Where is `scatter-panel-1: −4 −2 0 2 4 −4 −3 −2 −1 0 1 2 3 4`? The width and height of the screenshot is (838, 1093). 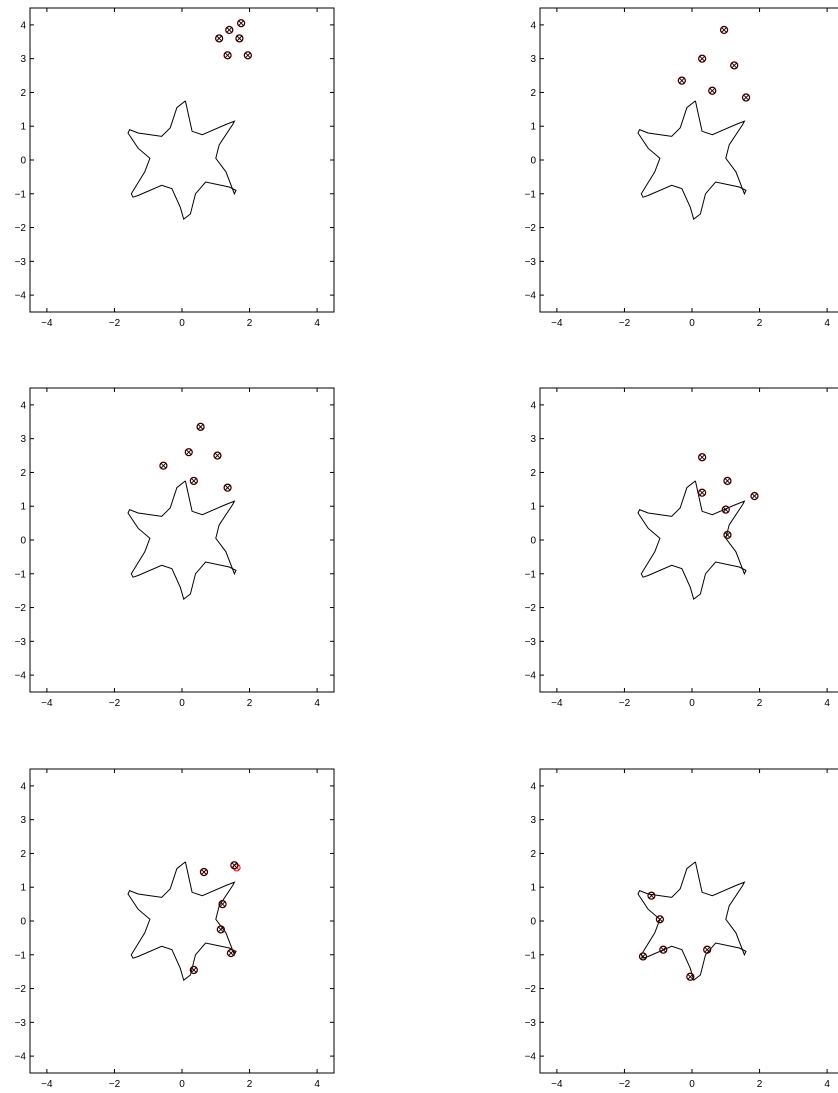
scatter-panel-1: −4 −2 0 2 4 −4 −3 −2 −1 0 1 2 3 4 is located at coordinates (175, 168).